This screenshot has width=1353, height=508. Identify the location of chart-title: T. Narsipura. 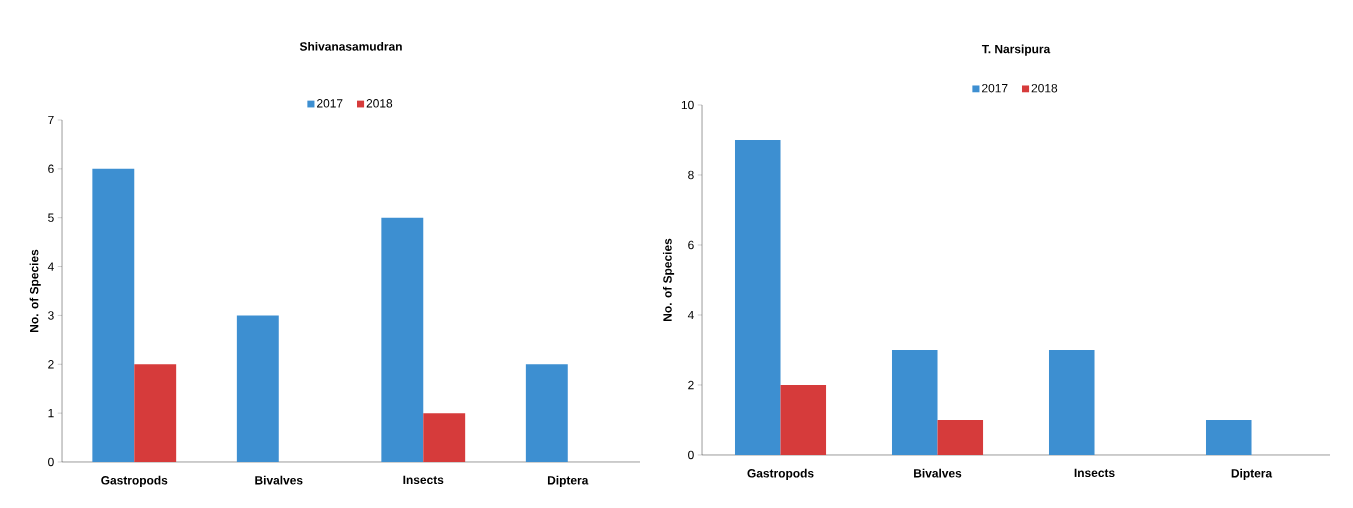
(1016, 50).